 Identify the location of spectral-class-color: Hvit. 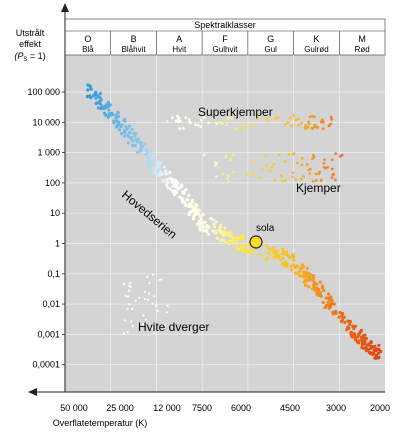
(179, 49).